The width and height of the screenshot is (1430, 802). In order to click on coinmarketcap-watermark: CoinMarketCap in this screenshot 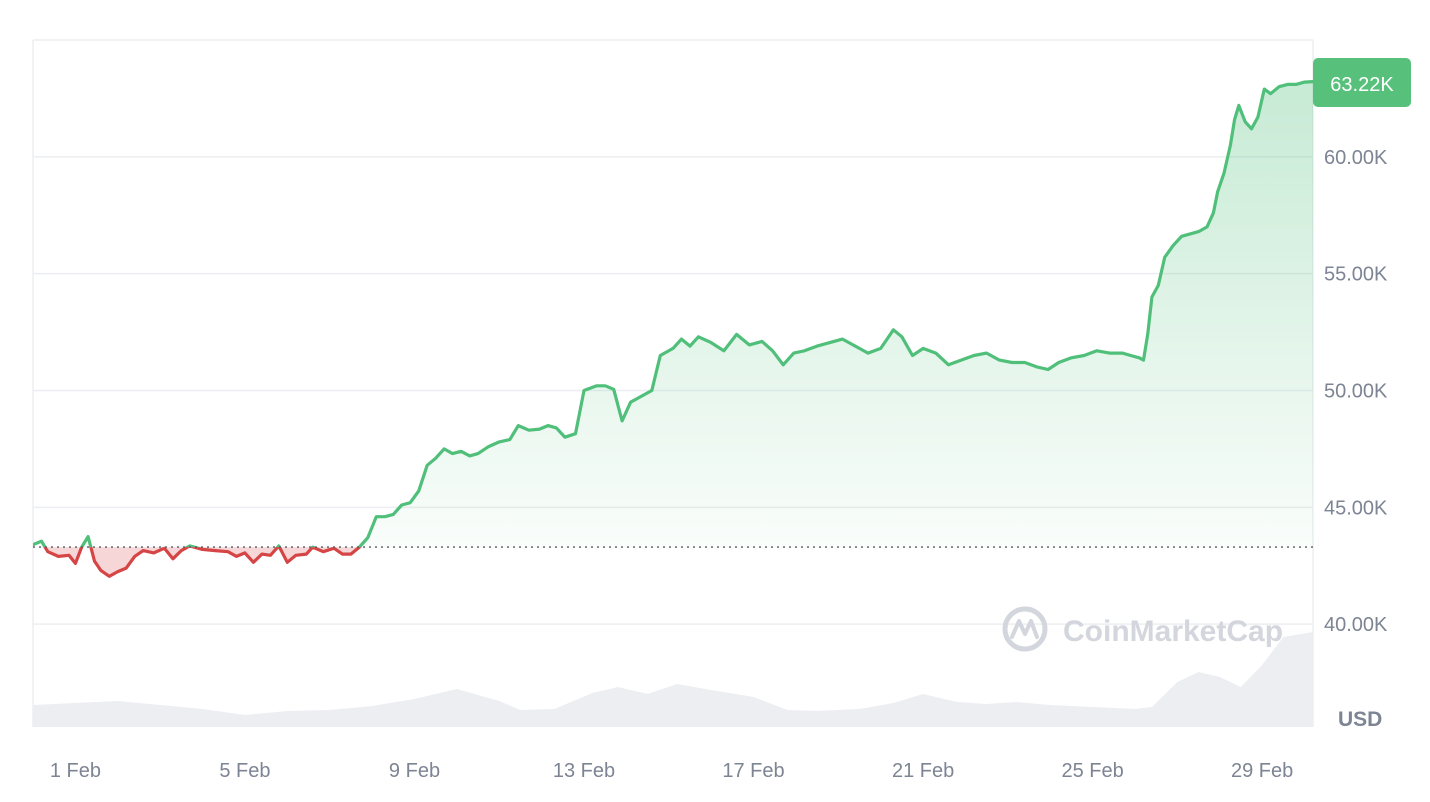, I will do `click(1142, 629)`.